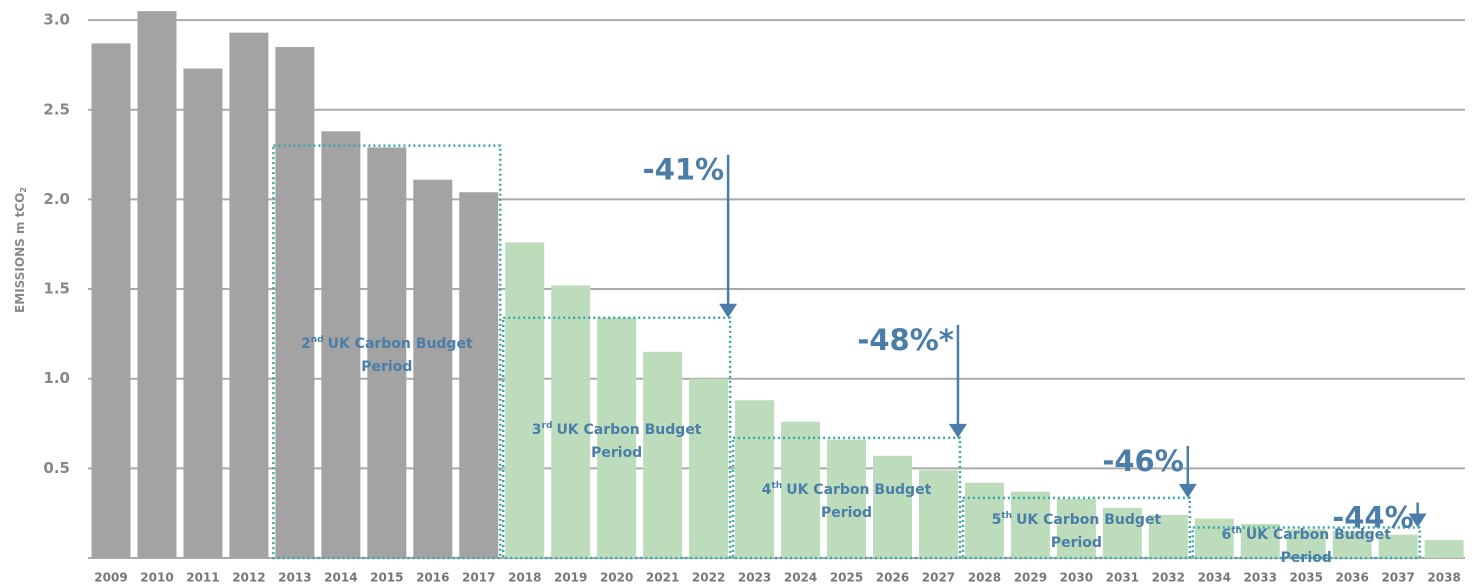  I want to click on x-tick-label: 2017, so click(478, 578).